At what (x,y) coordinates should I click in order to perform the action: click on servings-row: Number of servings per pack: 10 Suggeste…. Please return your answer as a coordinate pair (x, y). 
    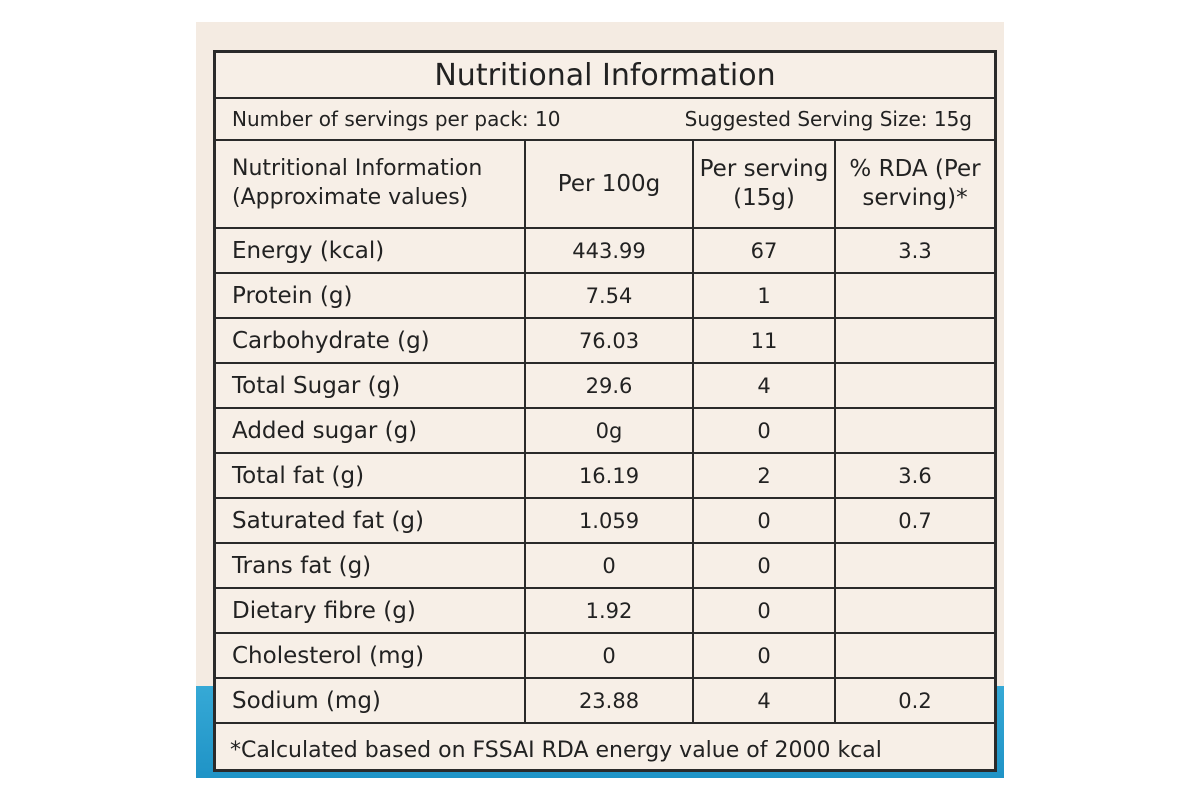
    Looking at the image, I should click on (605, 120).